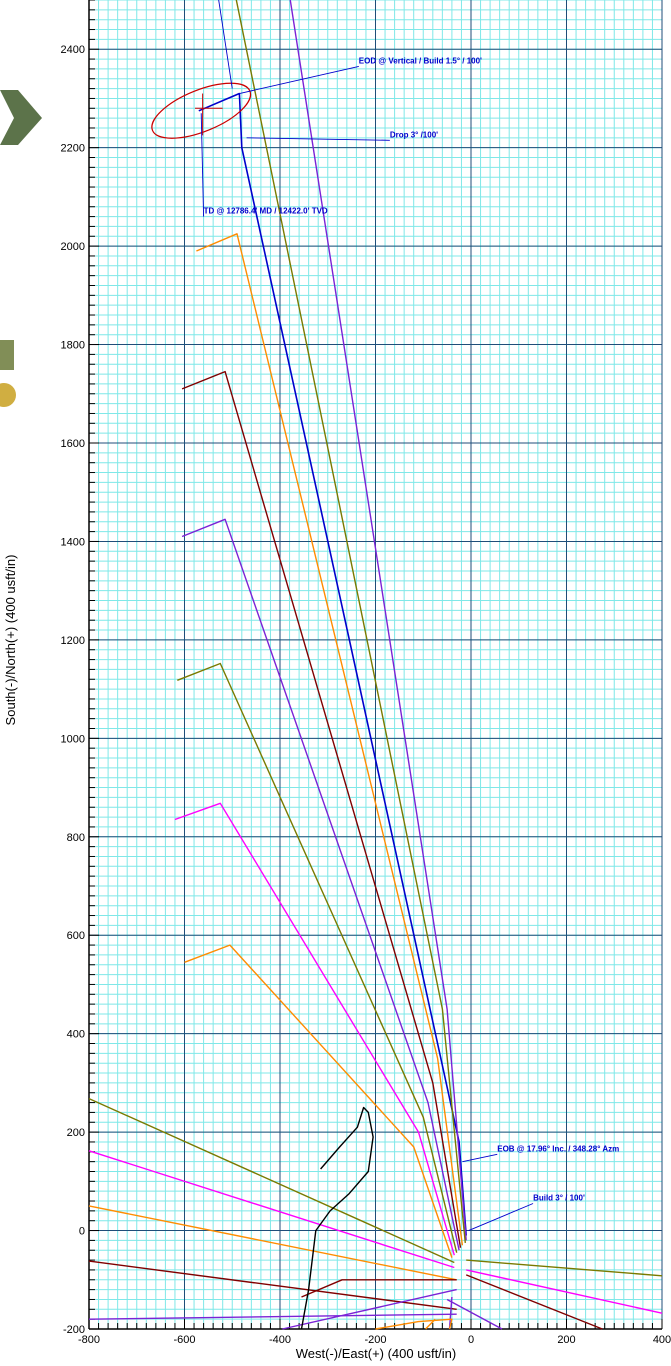  Describe the element at coordinates (375, 1340) in the screenshot. I see `x-tick-label: -200` at that location.